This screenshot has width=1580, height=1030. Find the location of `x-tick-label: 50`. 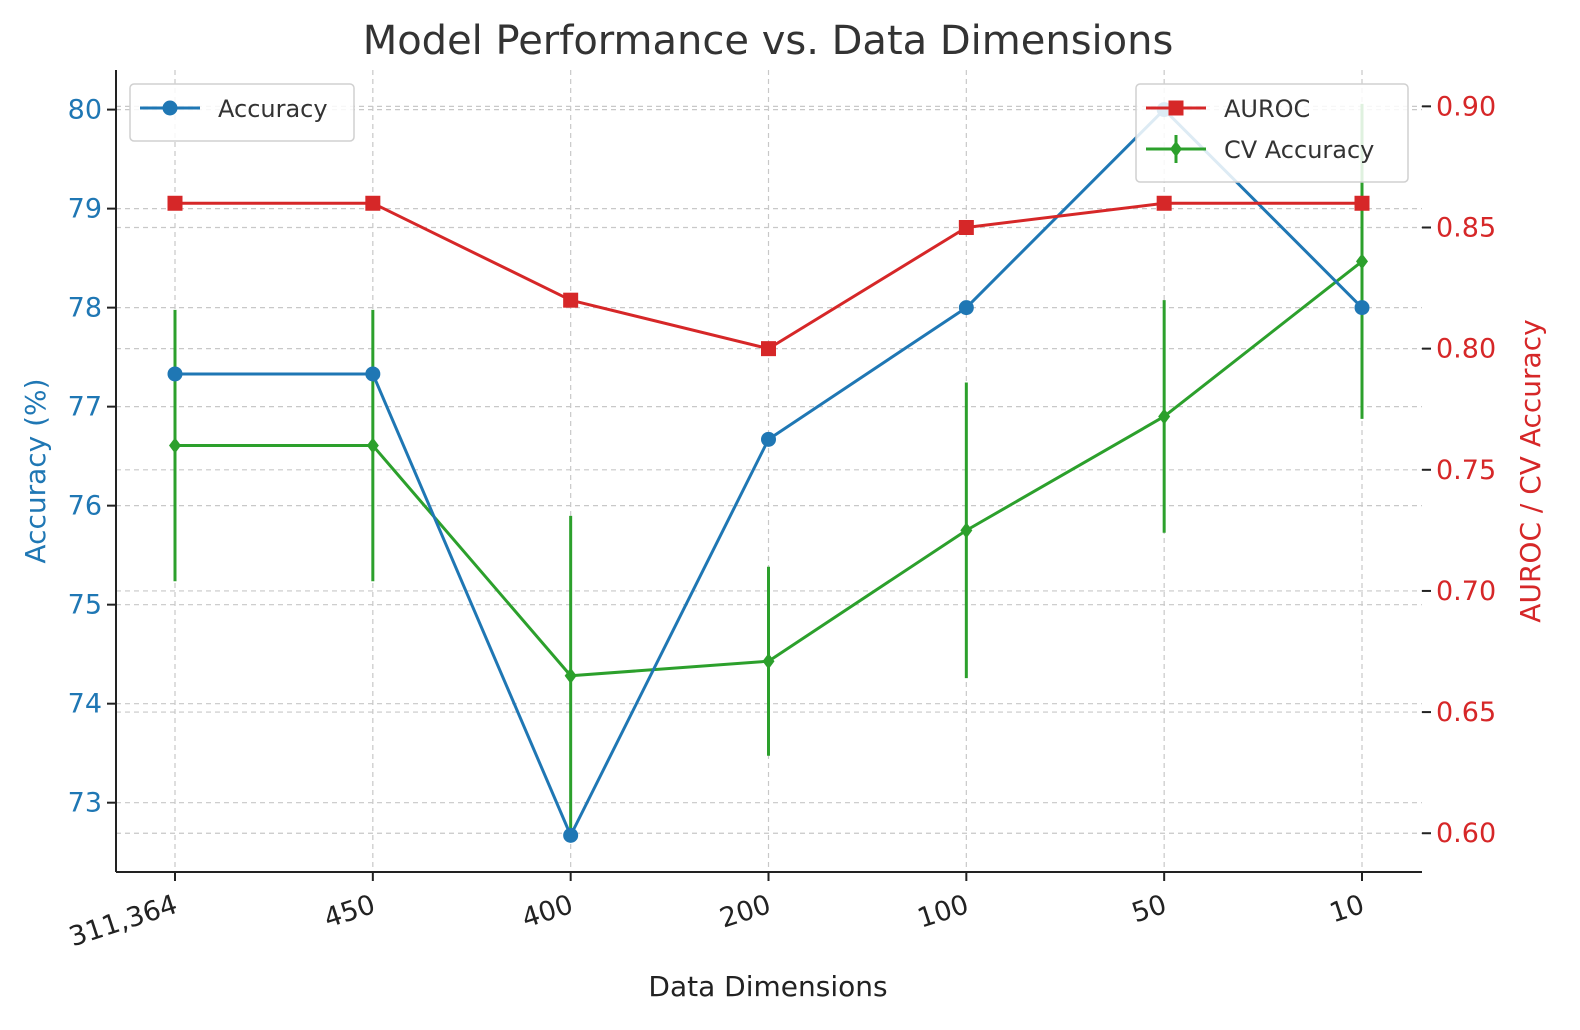

x-tick-label: 50 is located at coordinates (1149, 909).